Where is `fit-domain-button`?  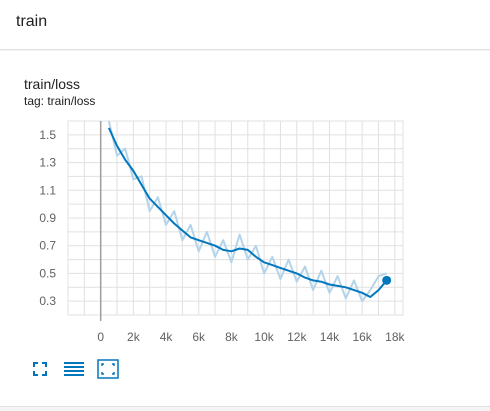 fit-domain-button is located at coordinates (108, 369).